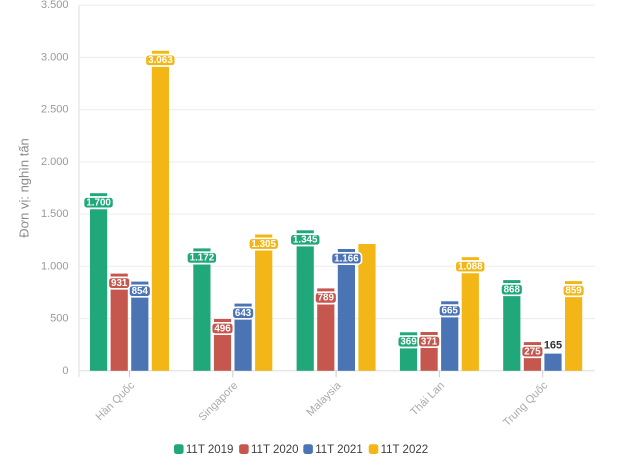 This screenshot has width=632, height=469. What do you see at coordinates (553, 345) in the screenshot?
I see `svg-text: 165` at bounding box center [553, 345].